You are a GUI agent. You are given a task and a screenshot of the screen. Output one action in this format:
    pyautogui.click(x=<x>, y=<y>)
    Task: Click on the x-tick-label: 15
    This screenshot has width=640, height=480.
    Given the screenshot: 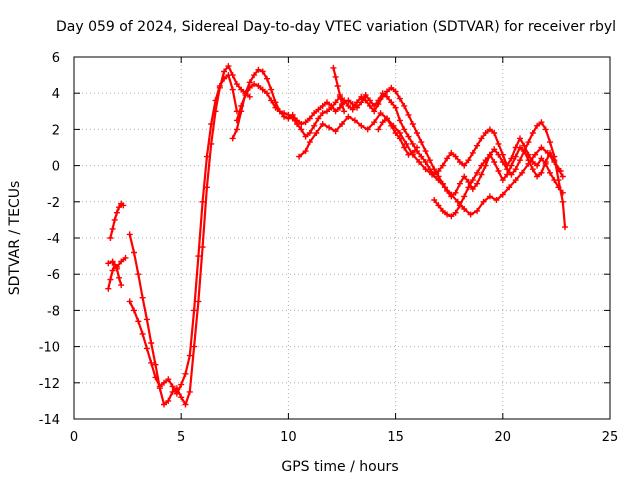 What is the action you would take?
    pyautogui.click(x=395, y=437)
    